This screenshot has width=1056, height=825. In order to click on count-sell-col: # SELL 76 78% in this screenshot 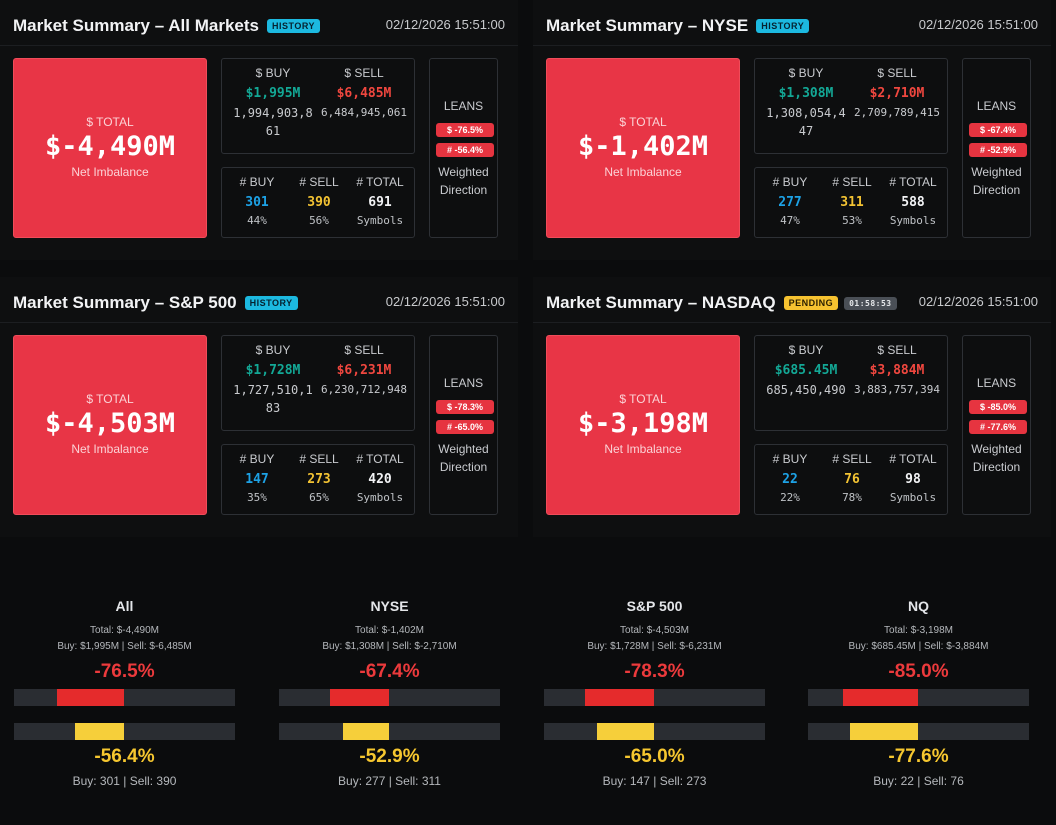, I will do `click(852, 478)`.